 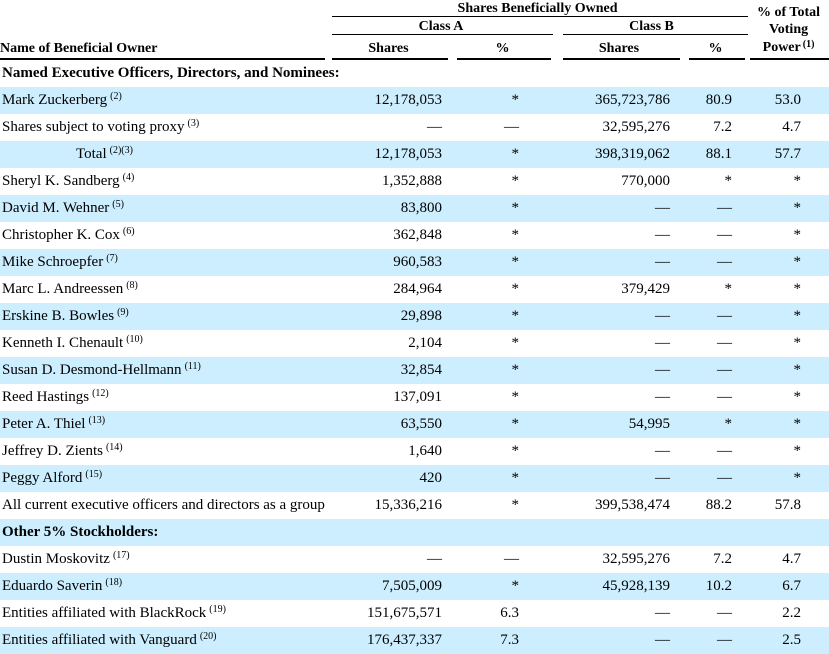 What do you see at coordinates (414, 289) in the screenshot?
I see `table-row: Marc L. Andreessen (8) 284,964 * 379,429 * *` at bounding box center [414, 289].